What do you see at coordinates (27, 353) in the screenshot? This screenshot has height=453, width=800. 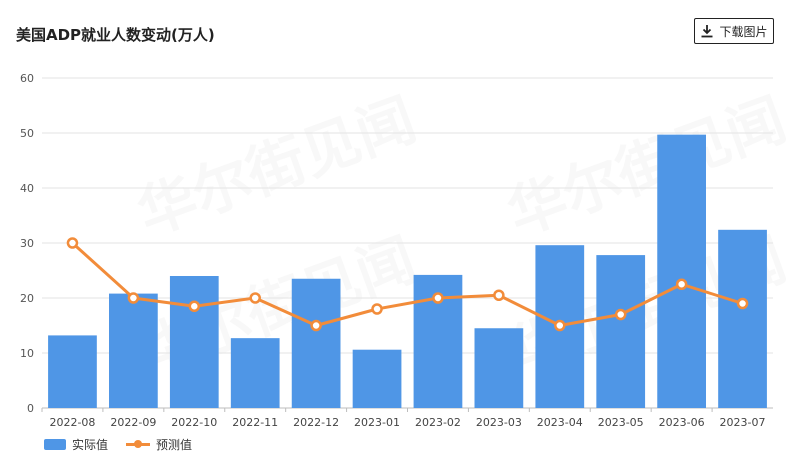 I see `y-tick-label: 10` at bounding box center [27, 353].